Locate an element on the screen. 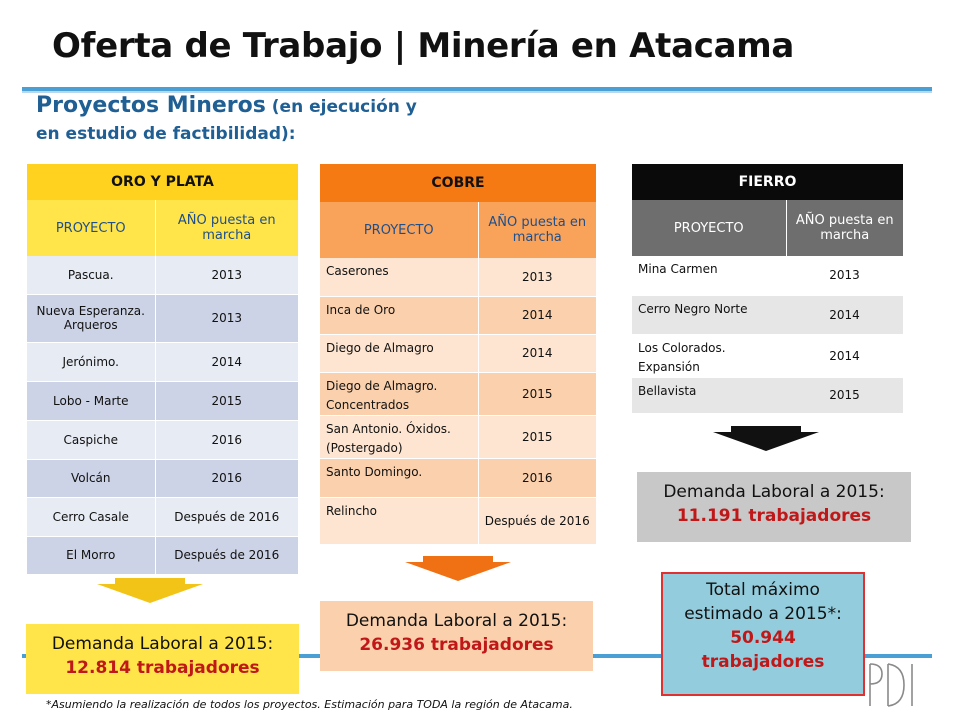 The image size is (960, 720). project-name: Nueva Esperanza. Arqueros is located at coordinates (91, 318).